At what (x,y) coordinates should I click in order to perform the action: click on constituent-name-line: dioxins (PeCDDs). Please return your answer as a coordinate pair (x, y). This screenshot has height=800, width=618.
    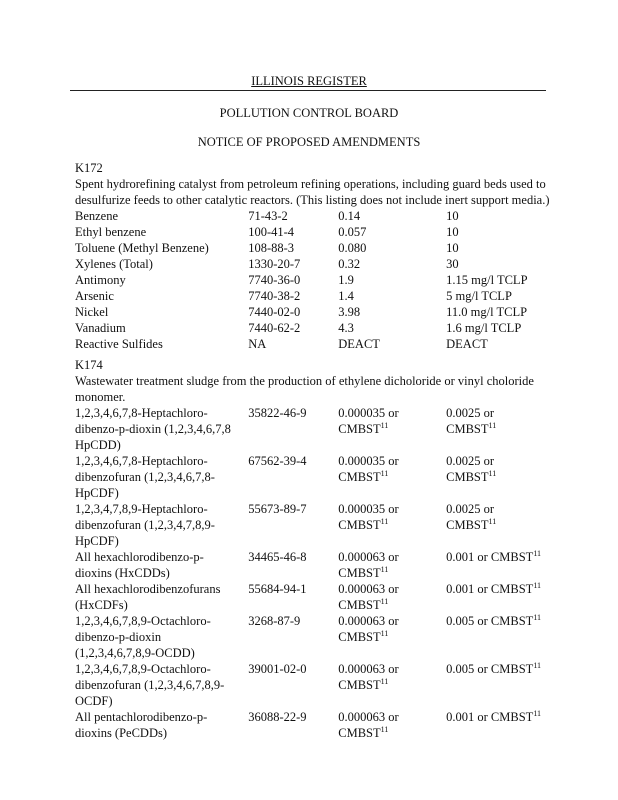
    Looking at the image, I should click on (121, 733).